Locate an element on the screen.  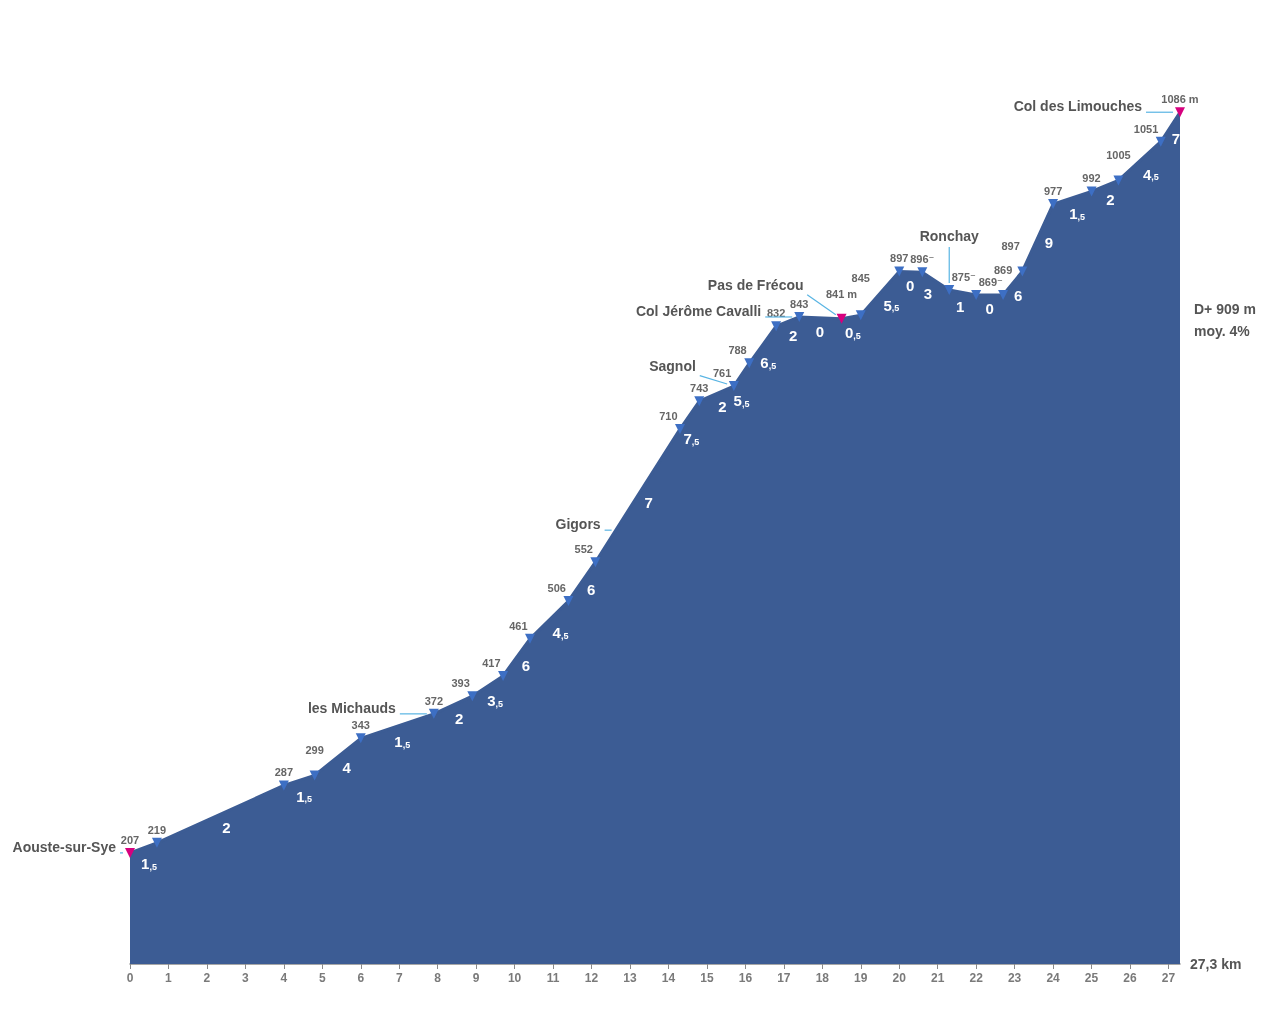
x-tick-label: 7 is located at coordinates (399, 978).